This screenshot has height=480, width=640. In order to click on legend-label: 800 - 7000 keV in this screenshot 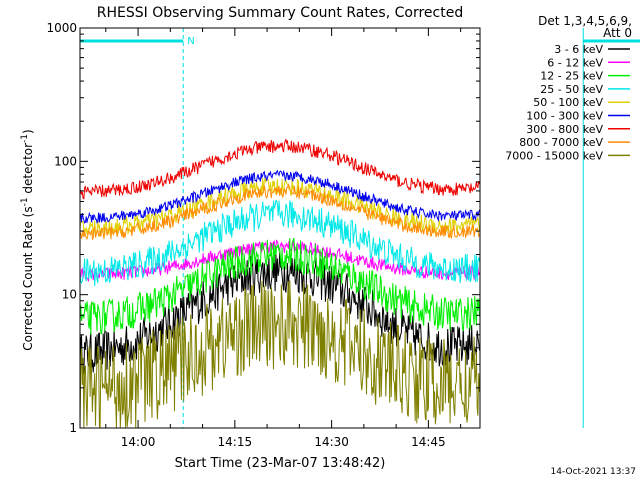, I will do `click(561, 142)`.